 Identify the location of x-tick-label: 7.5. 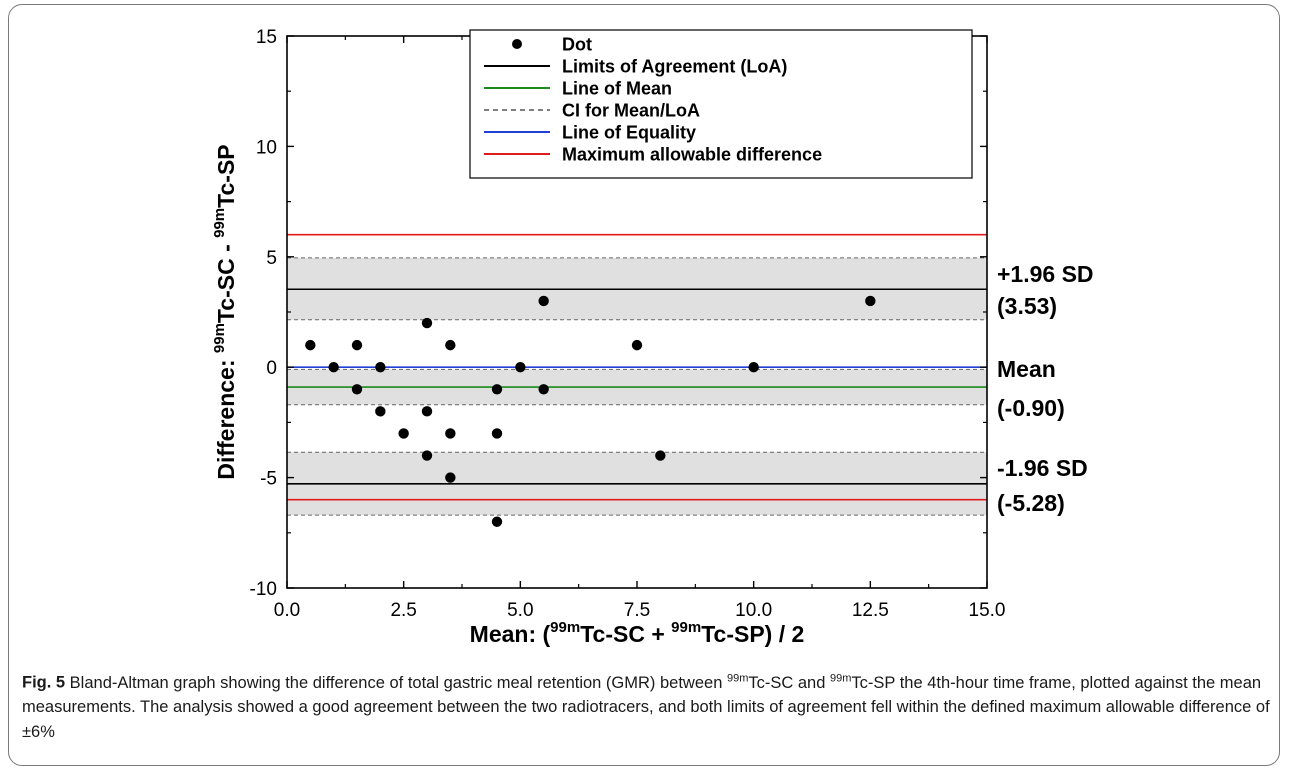
(637, 610).